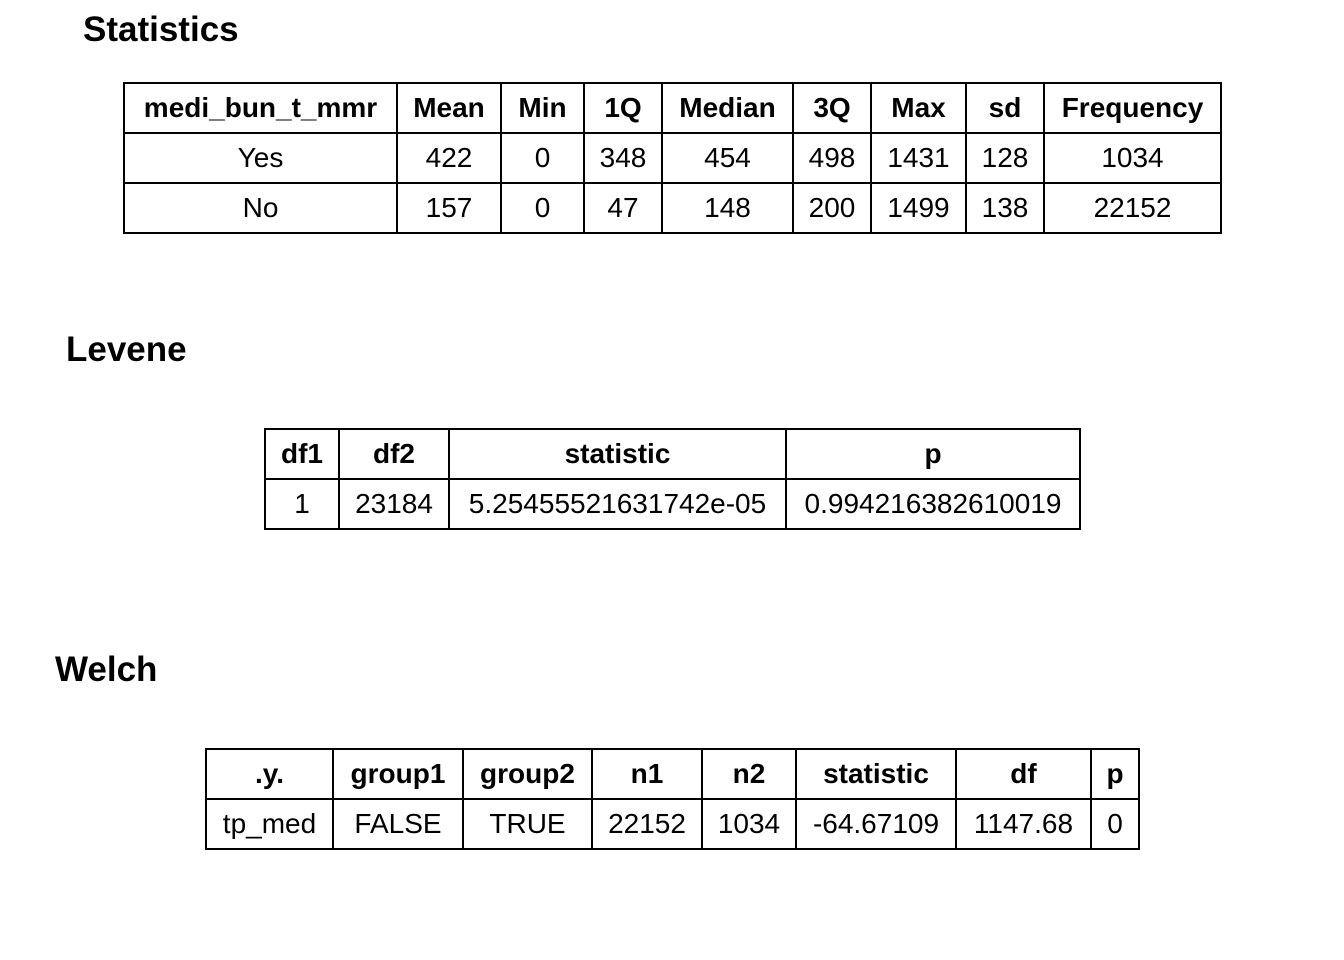 This screenshot has width=1344, height=960. I want to click on table-cell: -64.67109, so click(876, 824).